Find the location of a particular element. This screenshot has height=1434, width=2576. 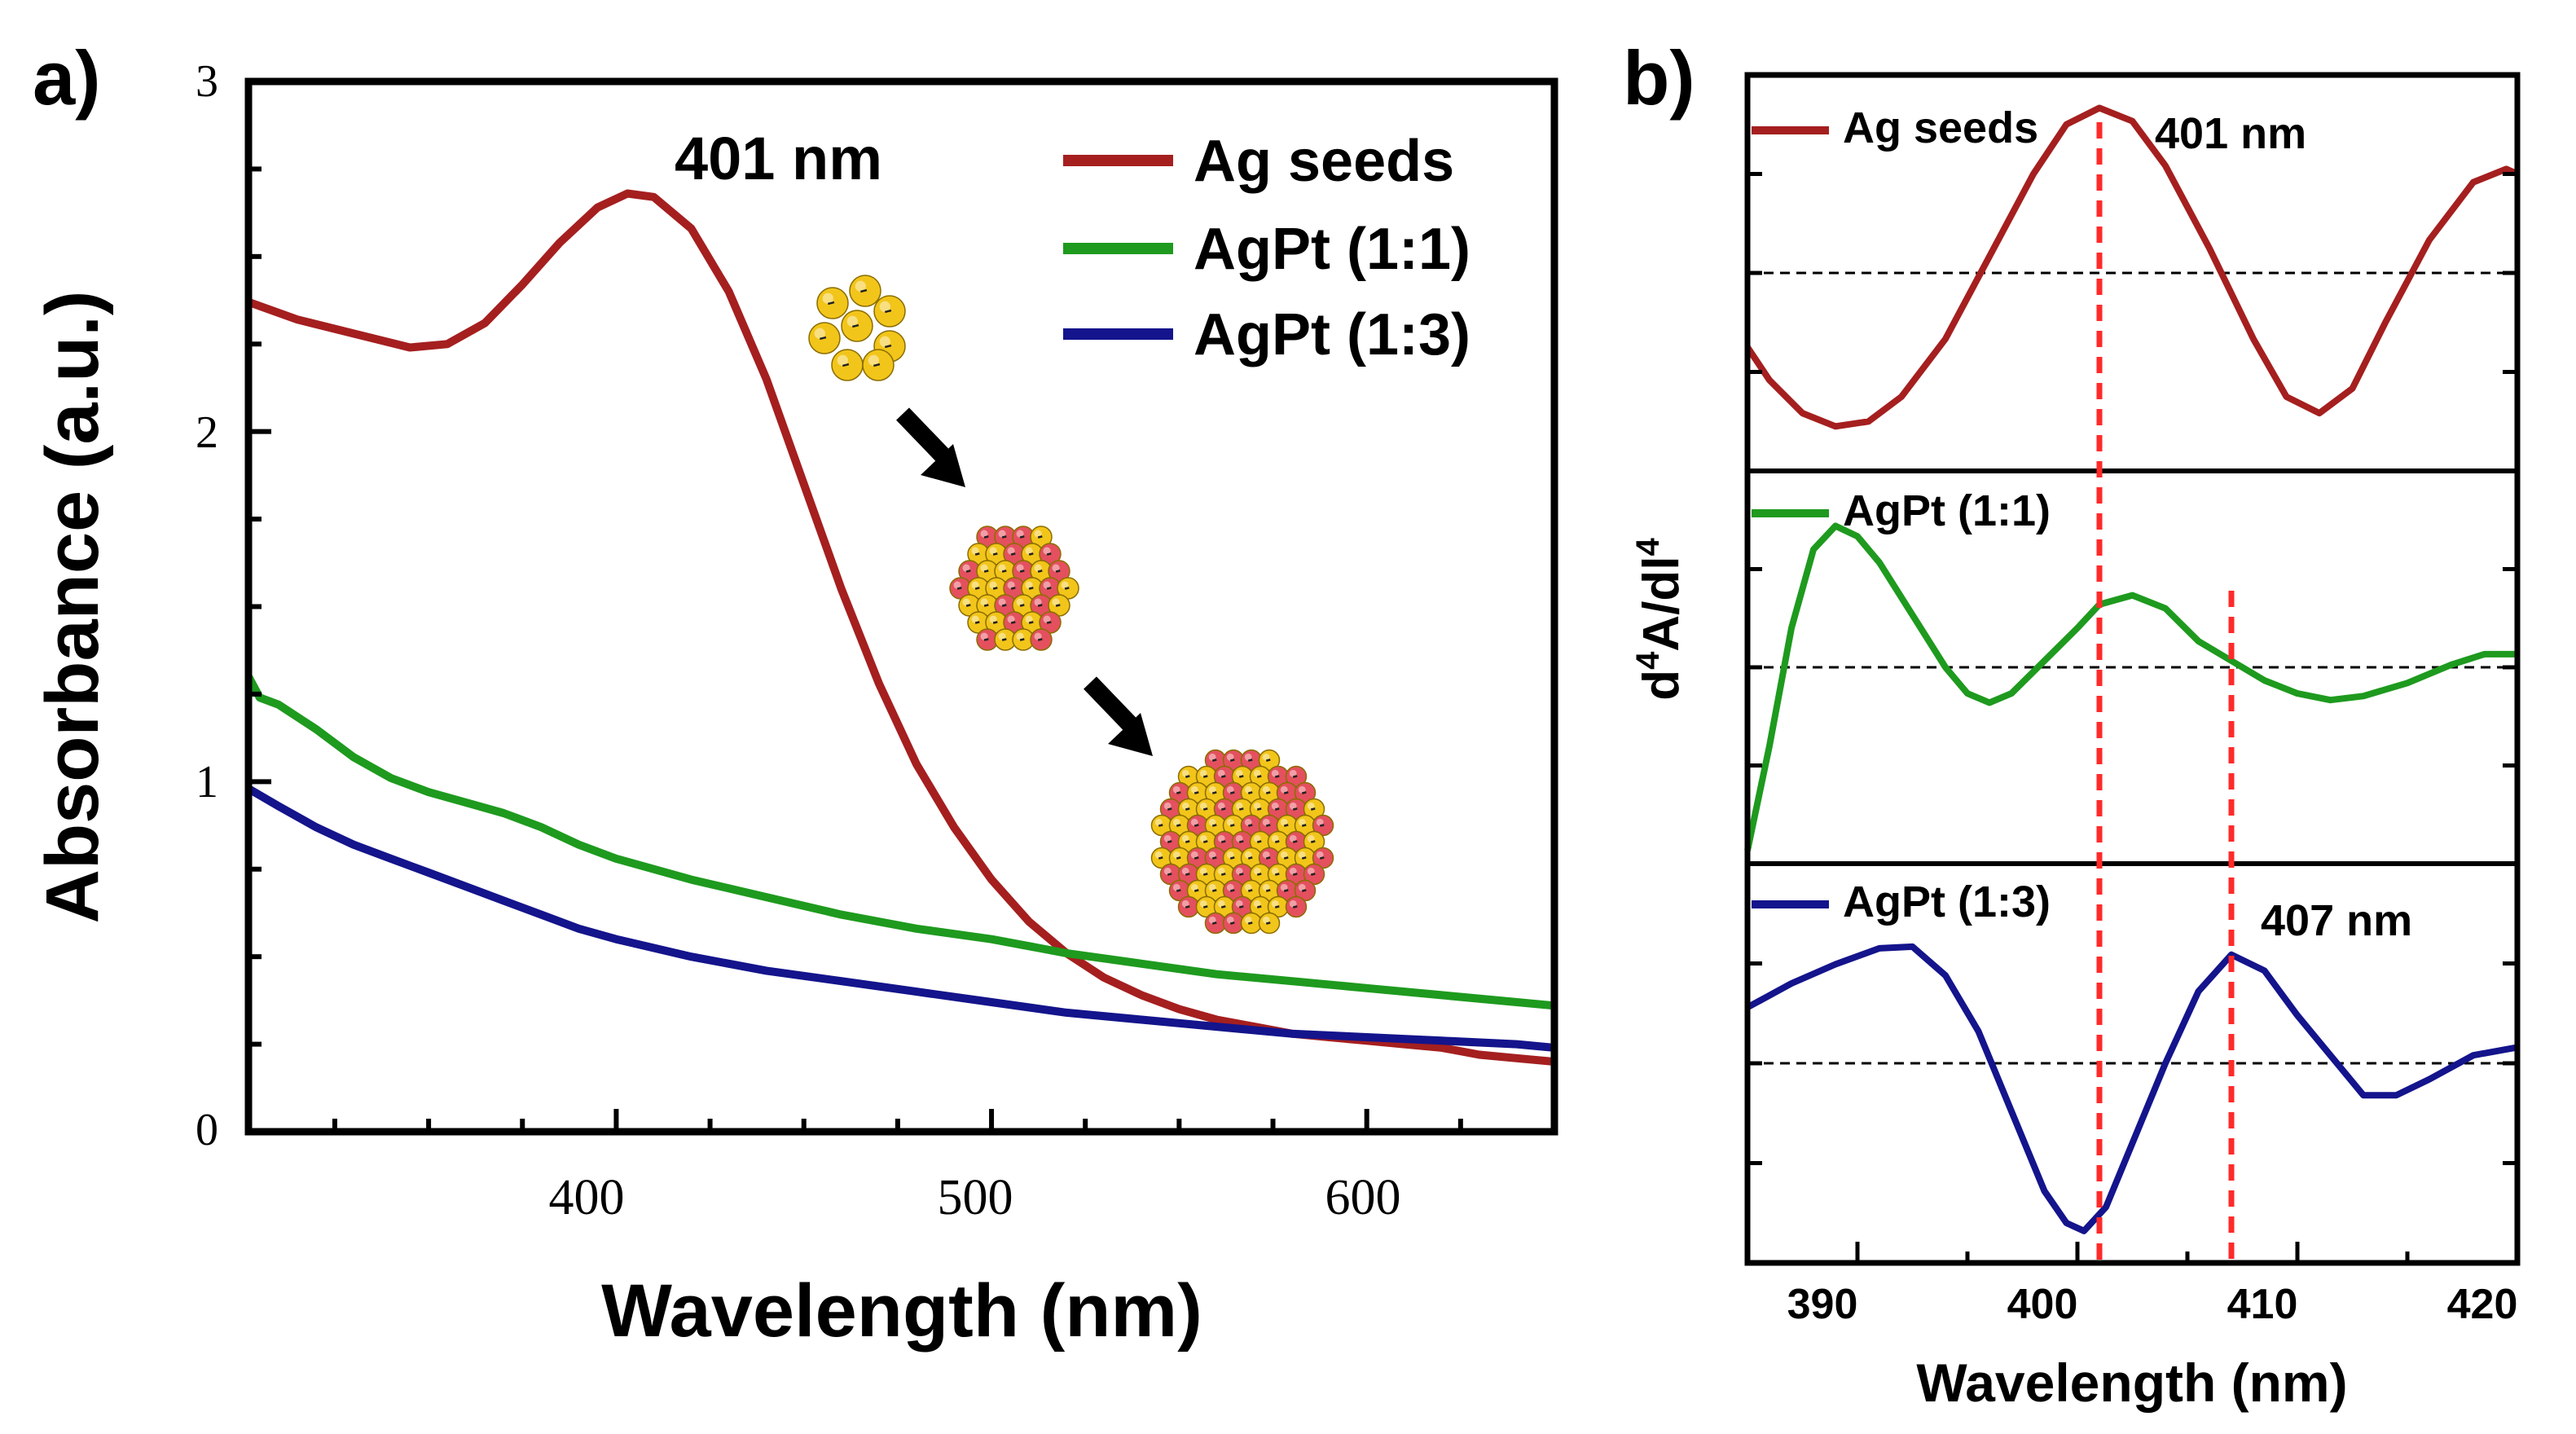

nanoparticle-growth-illustration is located at coordinates (1071, 605).